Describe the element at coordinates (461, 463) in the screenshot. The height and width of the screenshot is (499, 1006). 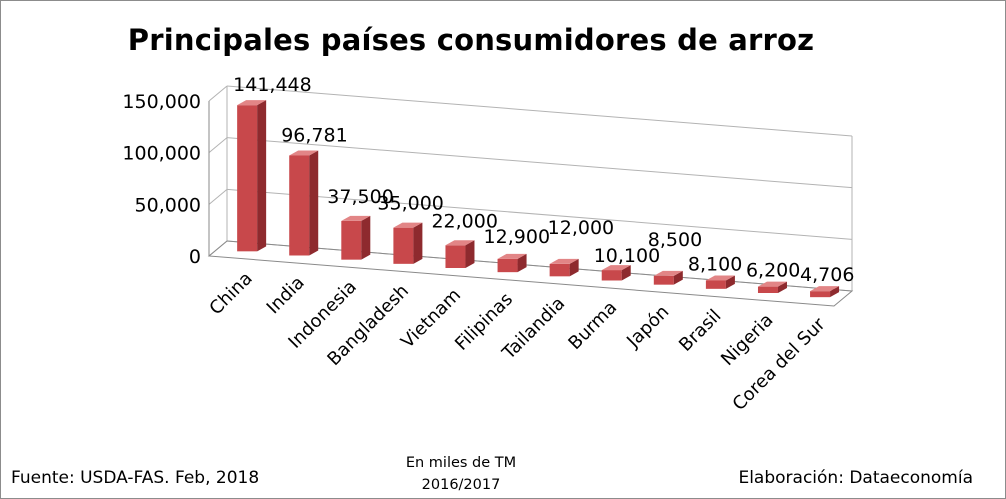
I see `units-line-1: En miles de TM` at that location.